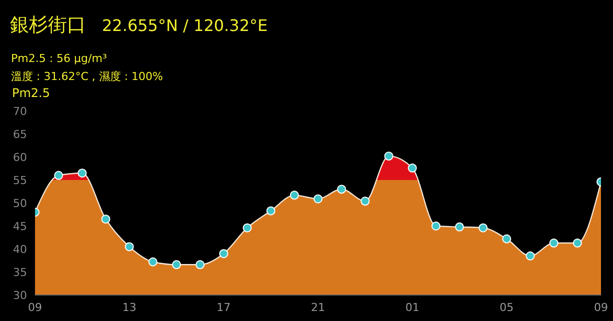 Image resolution: width=613 pixels, height=321 pixels. I want to click on y-tick-label: 65, so click(20, 134).